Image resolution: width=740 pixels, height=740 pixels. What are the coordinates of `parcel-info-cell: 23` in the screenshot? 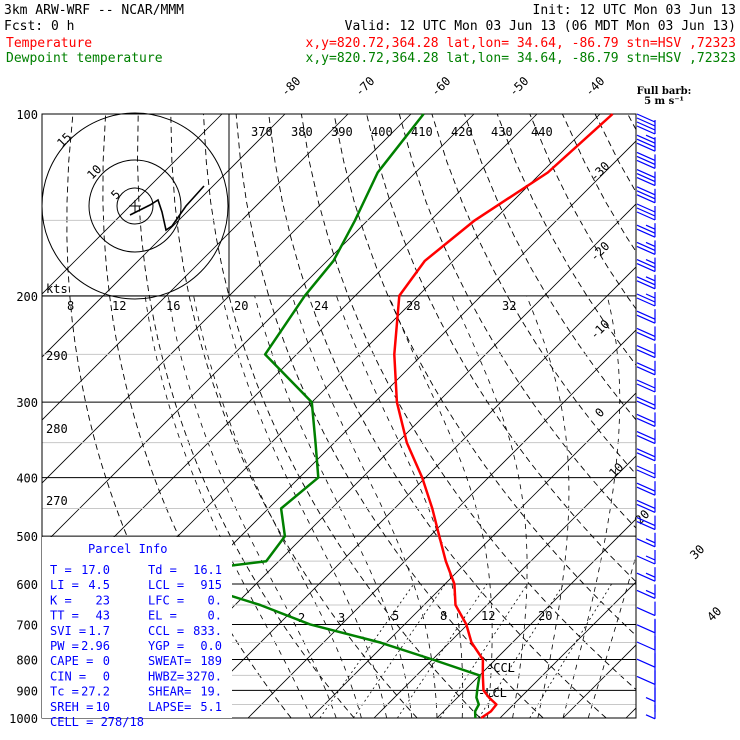 It's located at (103, 600).